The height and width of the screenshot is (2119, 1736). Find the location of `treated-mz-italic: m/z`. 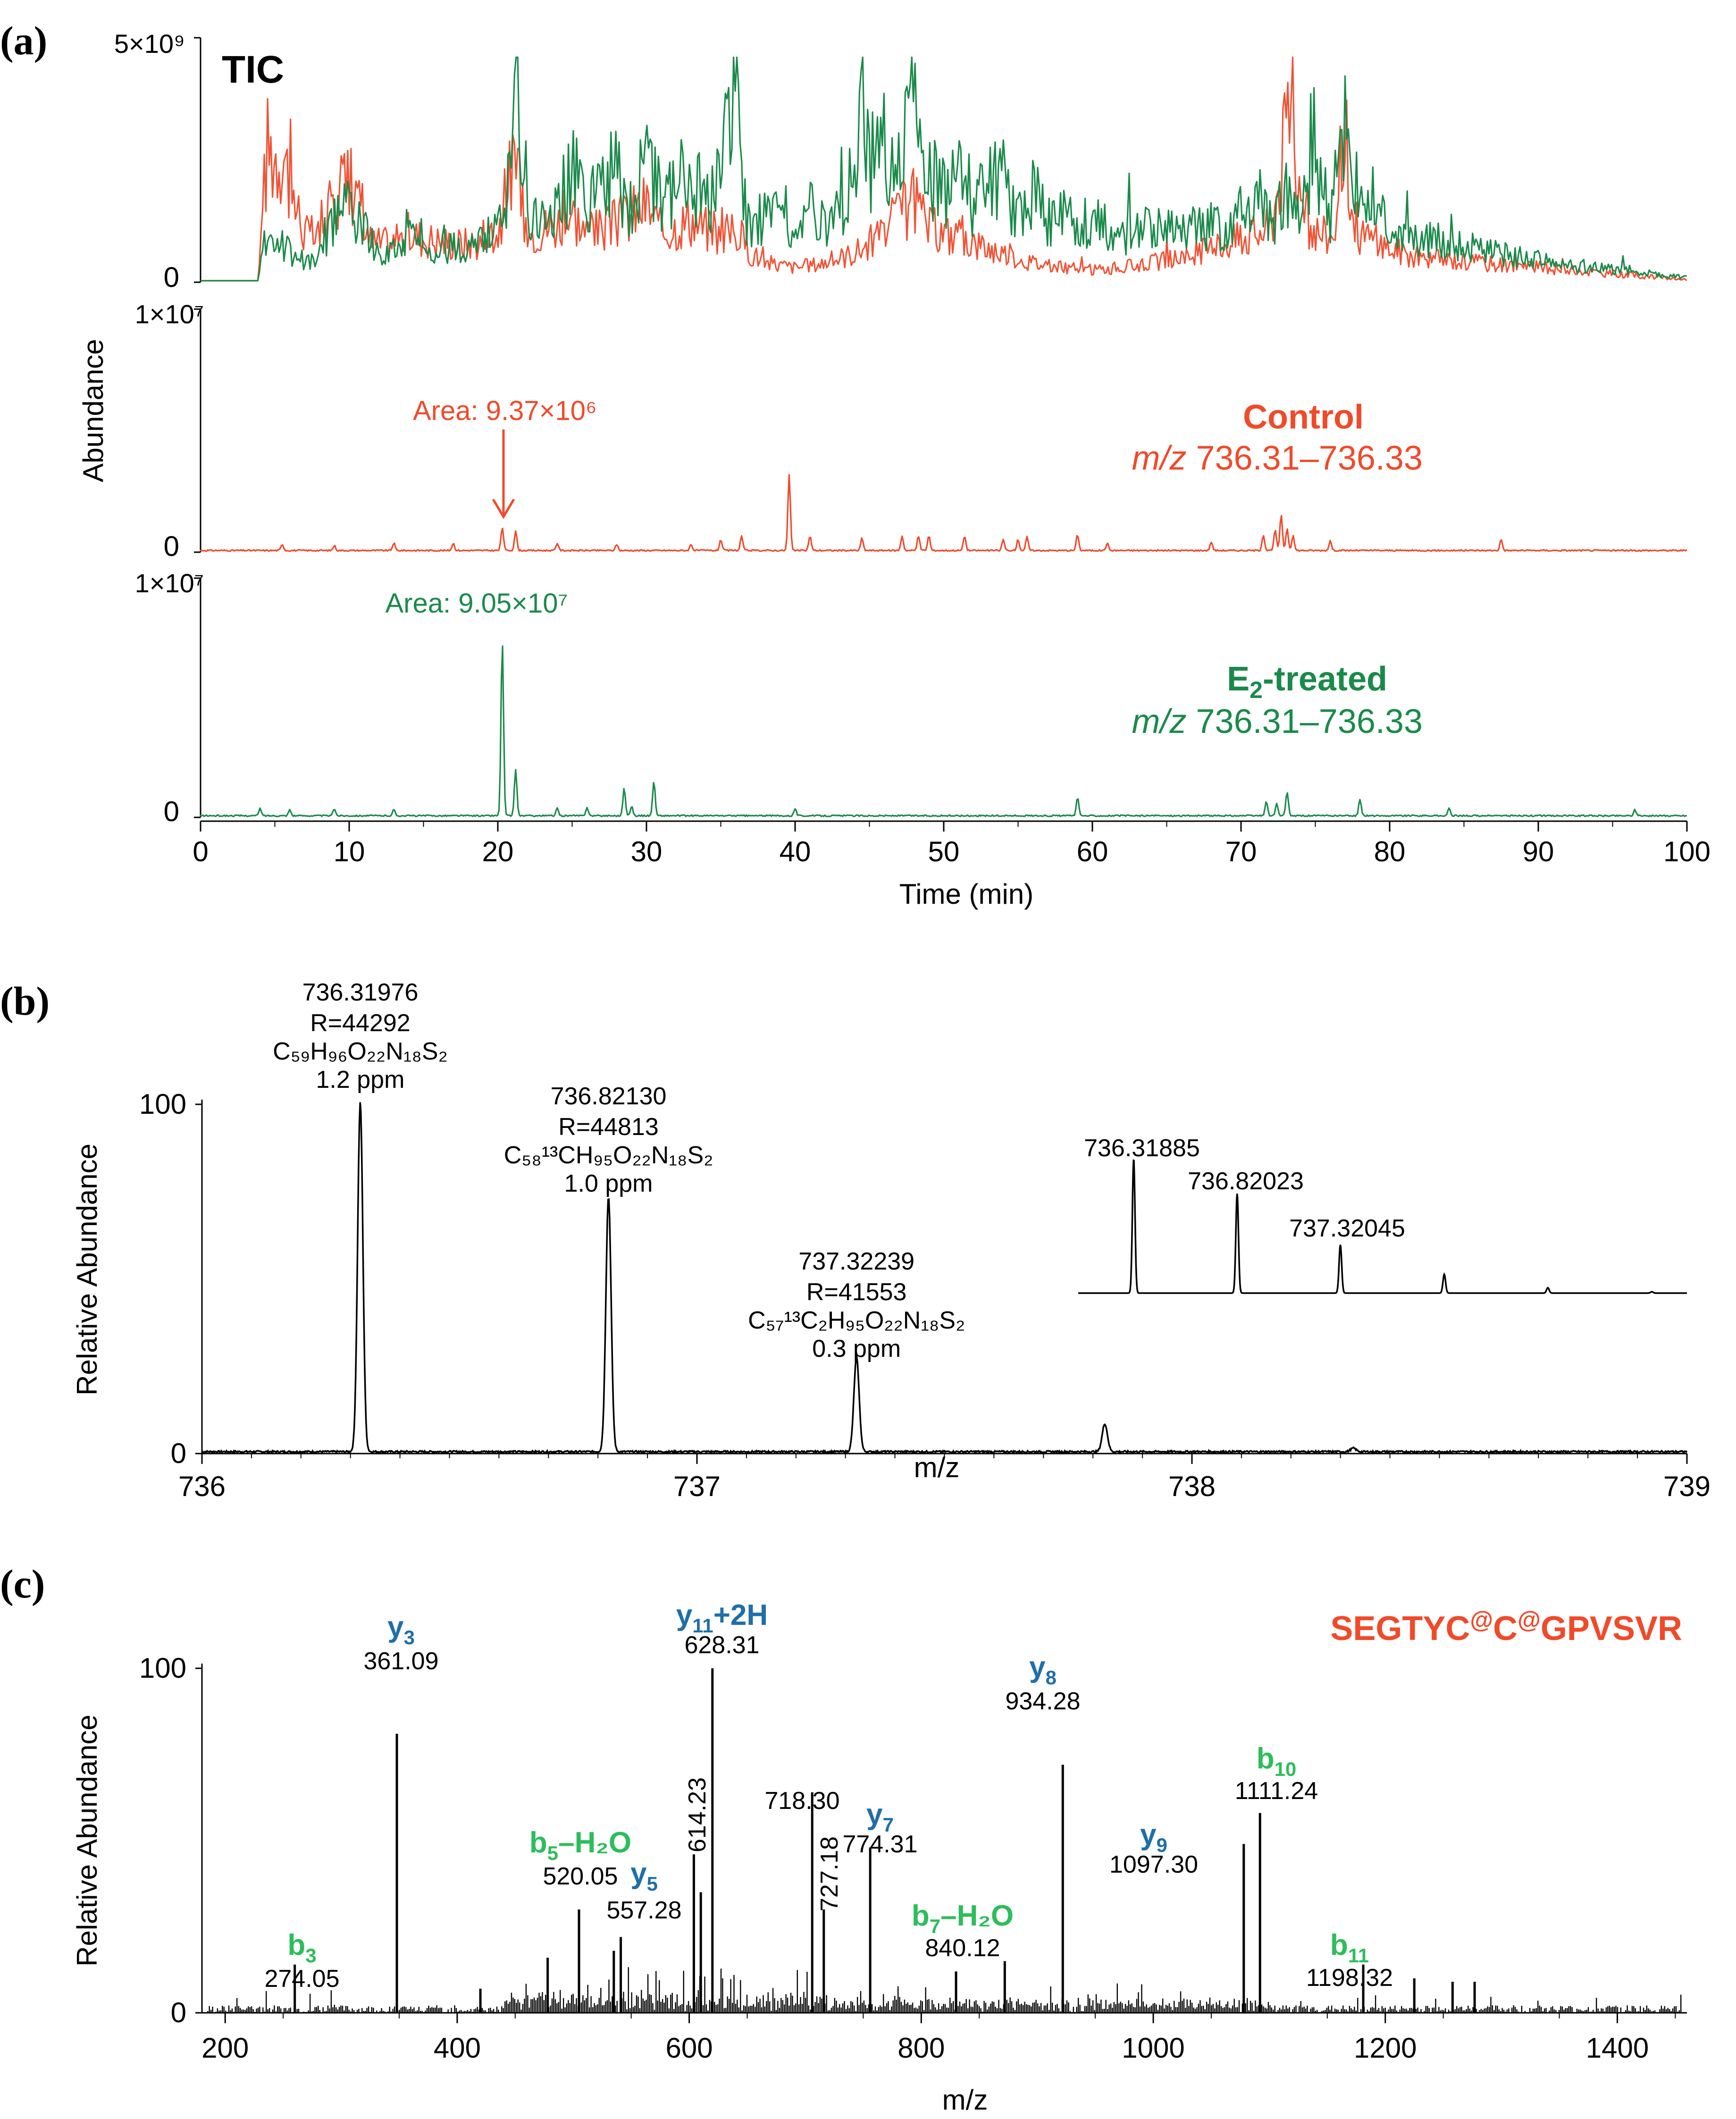

treated-mz-italic: m/z is located at coordinates (1160, 721).